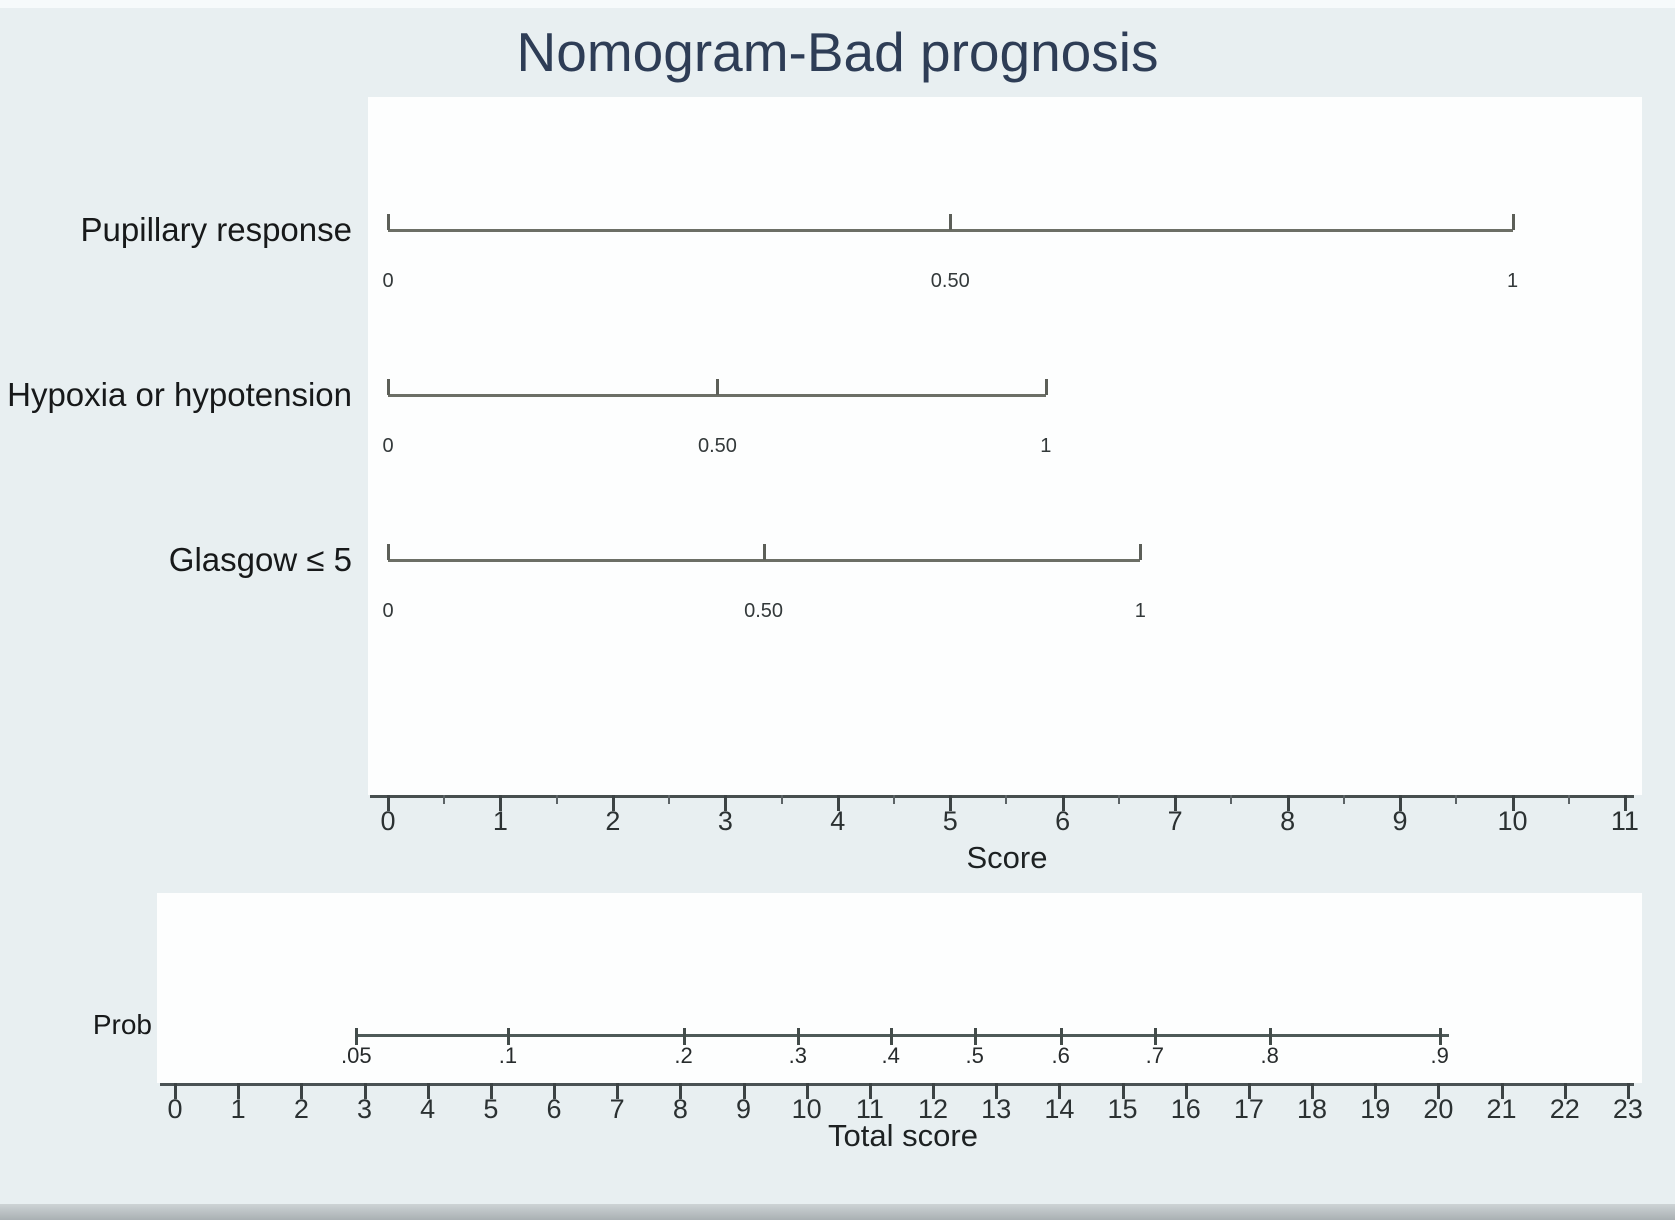  What do you see at coordinates (301, 1109) in the screenshot?
I see `total-tick-label: 2` at bounding box center [301, 1109].